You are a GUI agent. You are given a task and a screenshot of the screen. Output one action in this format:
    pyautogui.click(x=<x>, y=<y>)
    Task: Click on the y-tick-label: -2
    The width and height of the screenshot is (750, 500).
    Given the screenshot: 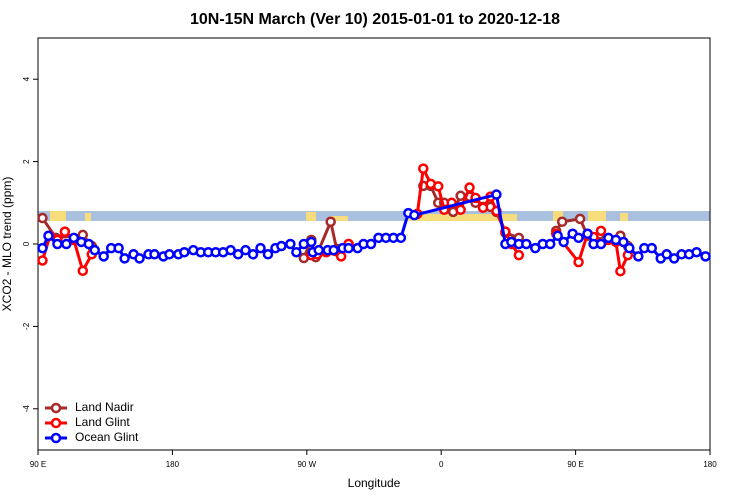 What is the action you would take?
    pyautogui.click(x=26, y=326)
    